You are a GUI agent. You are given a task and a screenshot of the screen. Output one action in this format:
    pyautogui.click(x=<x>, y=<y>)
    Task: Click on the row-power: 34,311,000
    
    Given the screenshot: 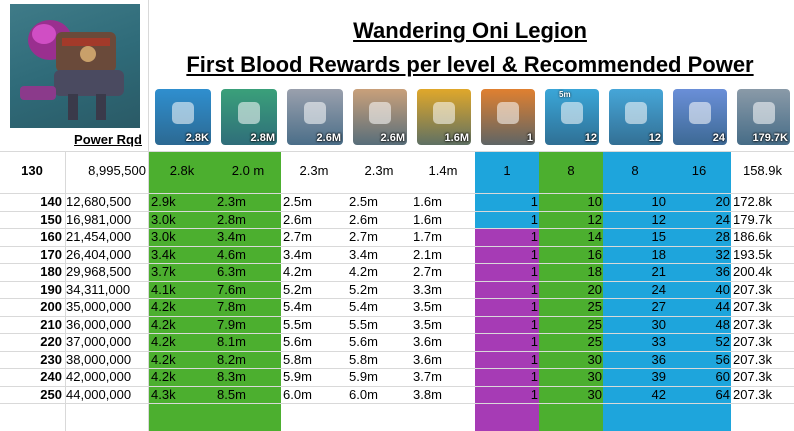 What is the action you would take?
    pyautogui.click(x=98, y=289)
    